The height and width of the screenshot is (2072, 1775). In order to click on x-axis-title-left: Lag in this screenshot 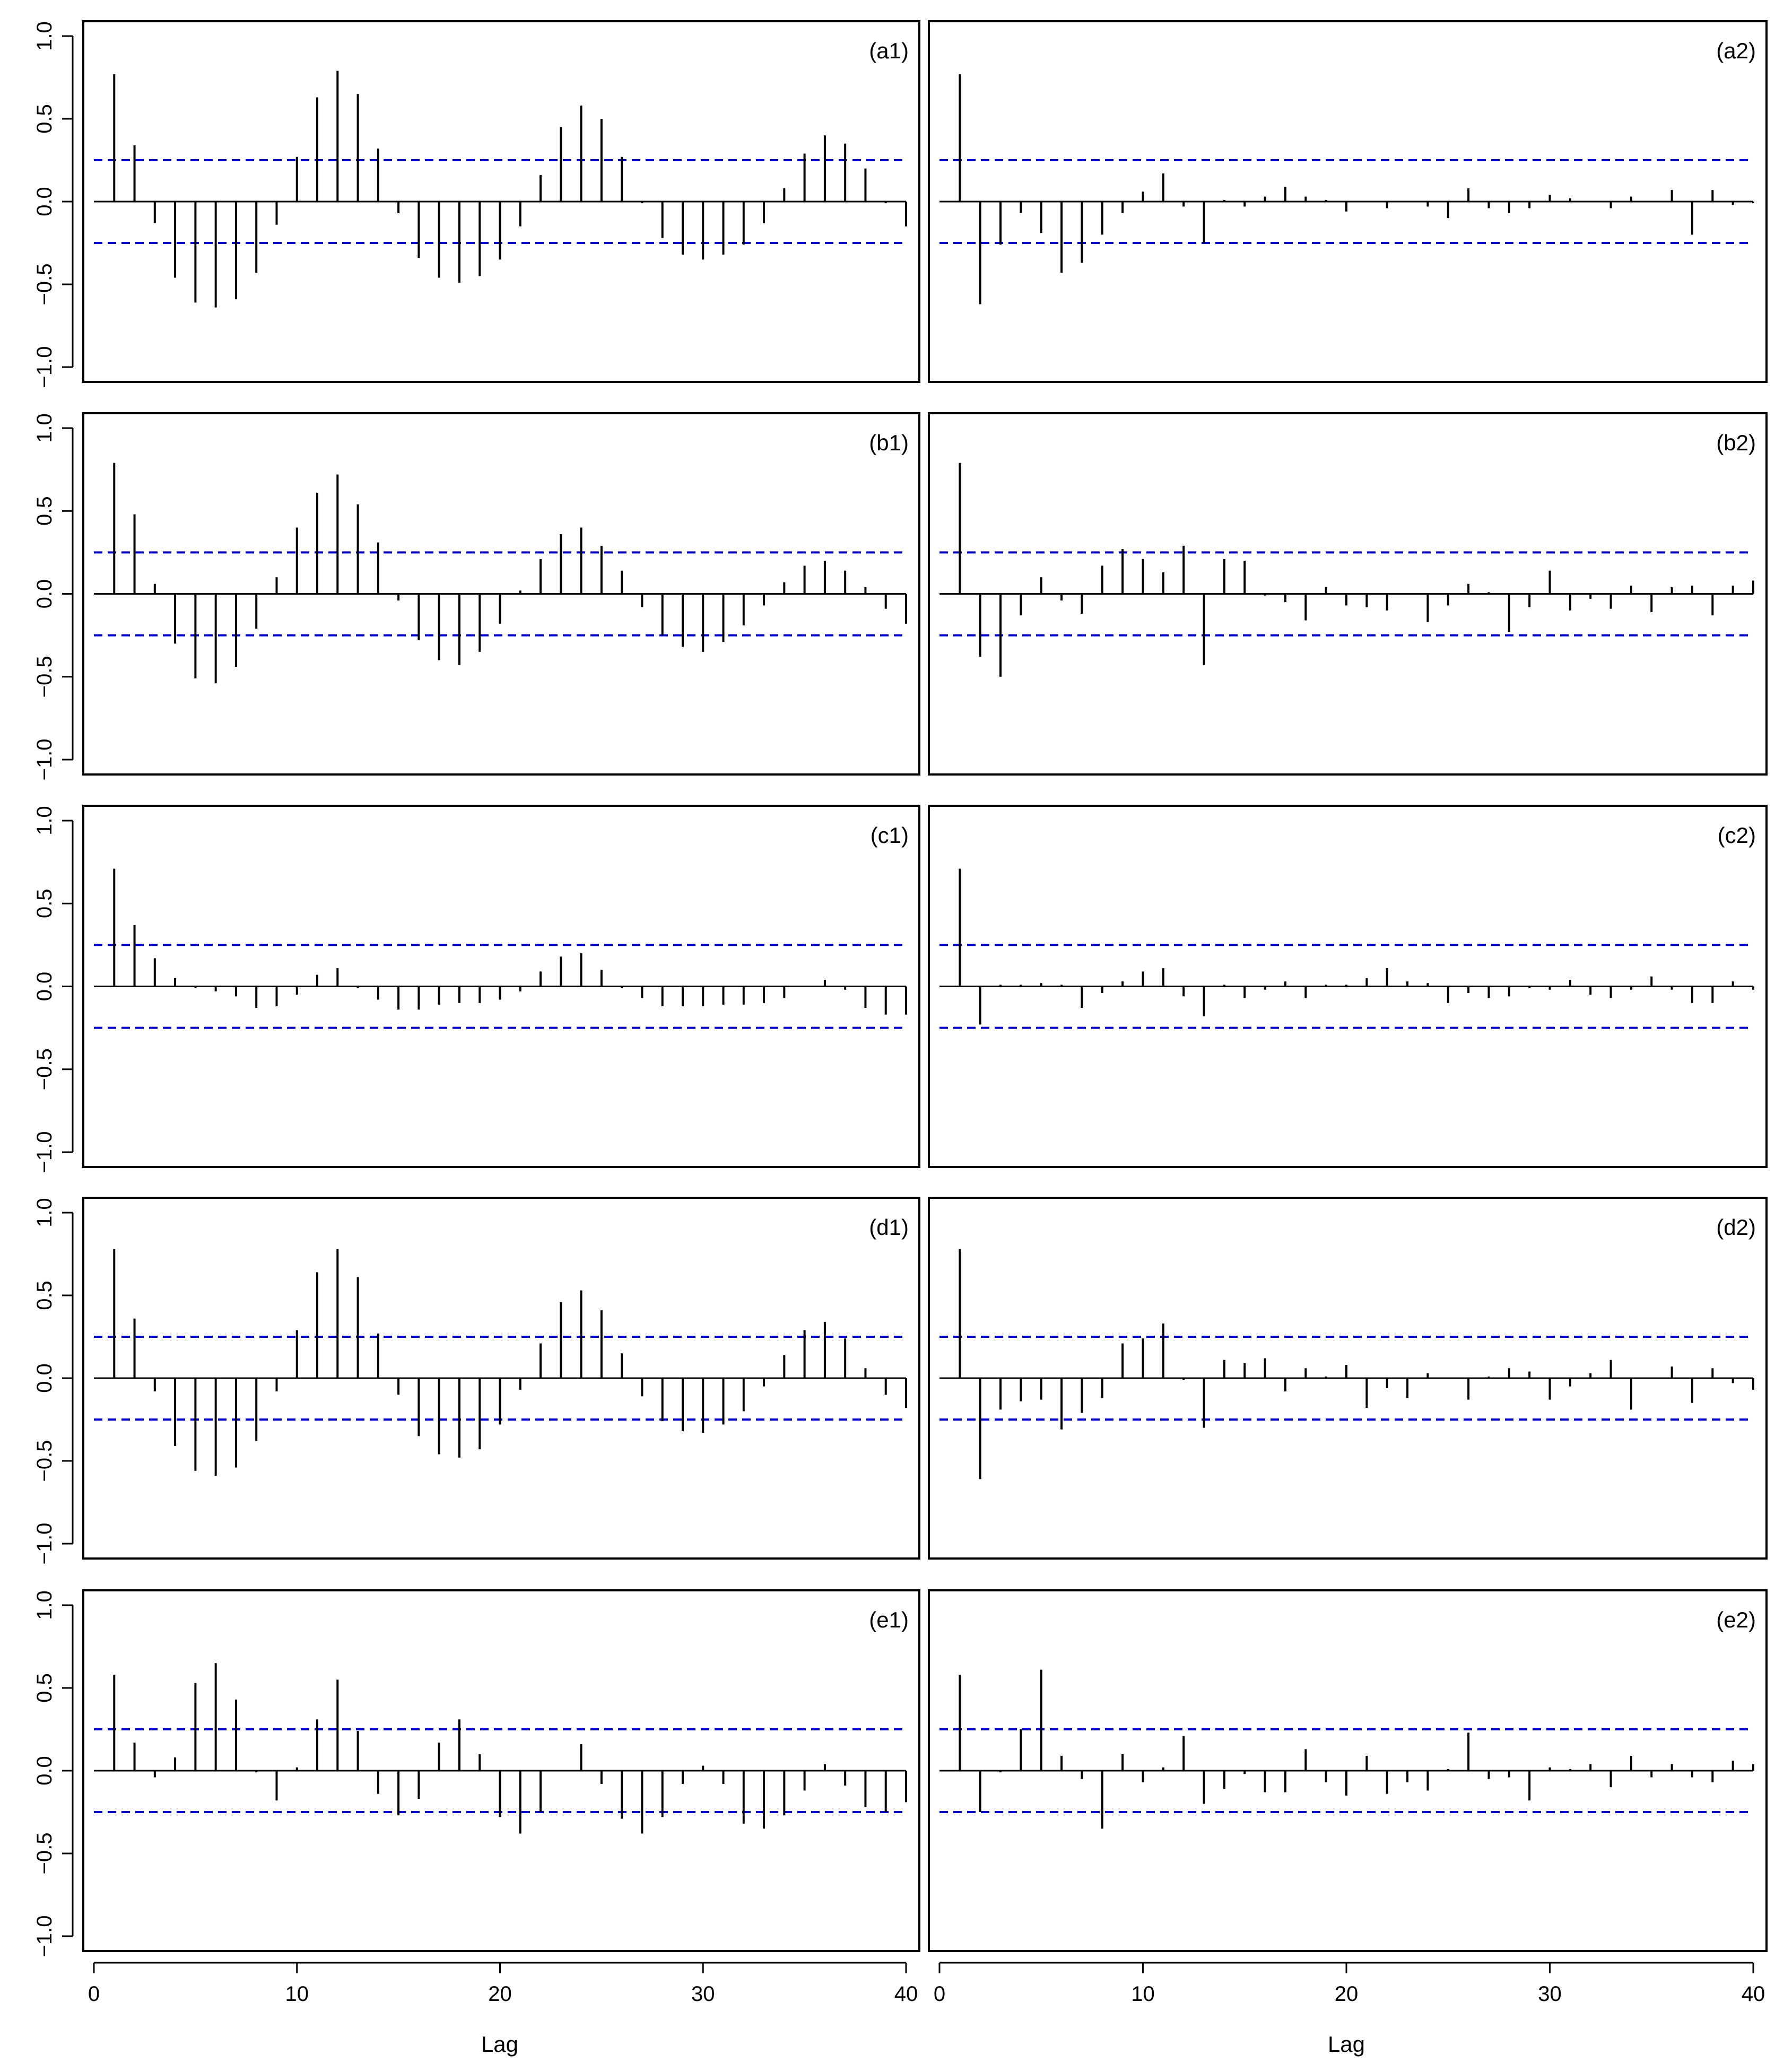, I will do `click(500, 2044)`.